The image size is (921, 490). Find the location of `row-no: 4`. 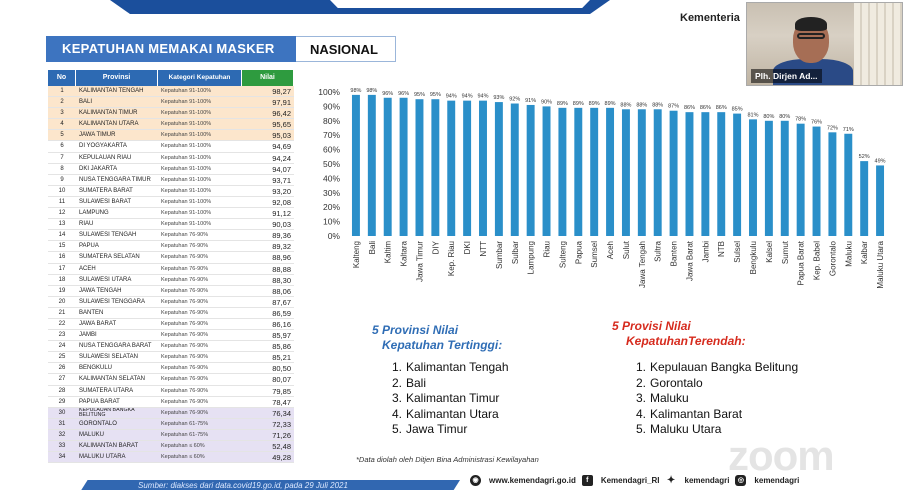

row-no: 4 is located at coordinates (62, 124).